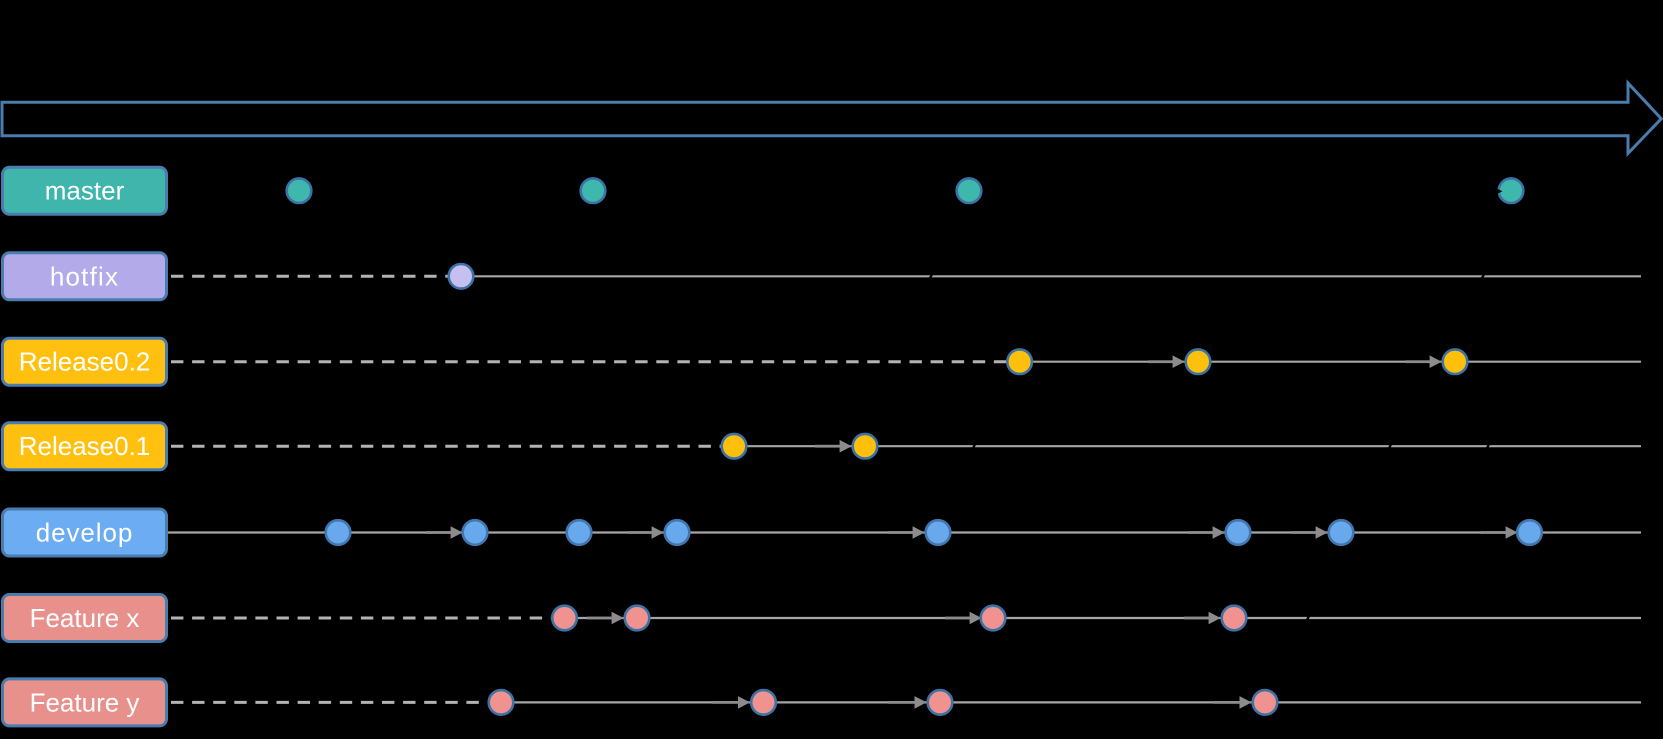  Describe the element at coordinates (84, 276) in the screenshot. I see `svg-text: hotfix` at that location.